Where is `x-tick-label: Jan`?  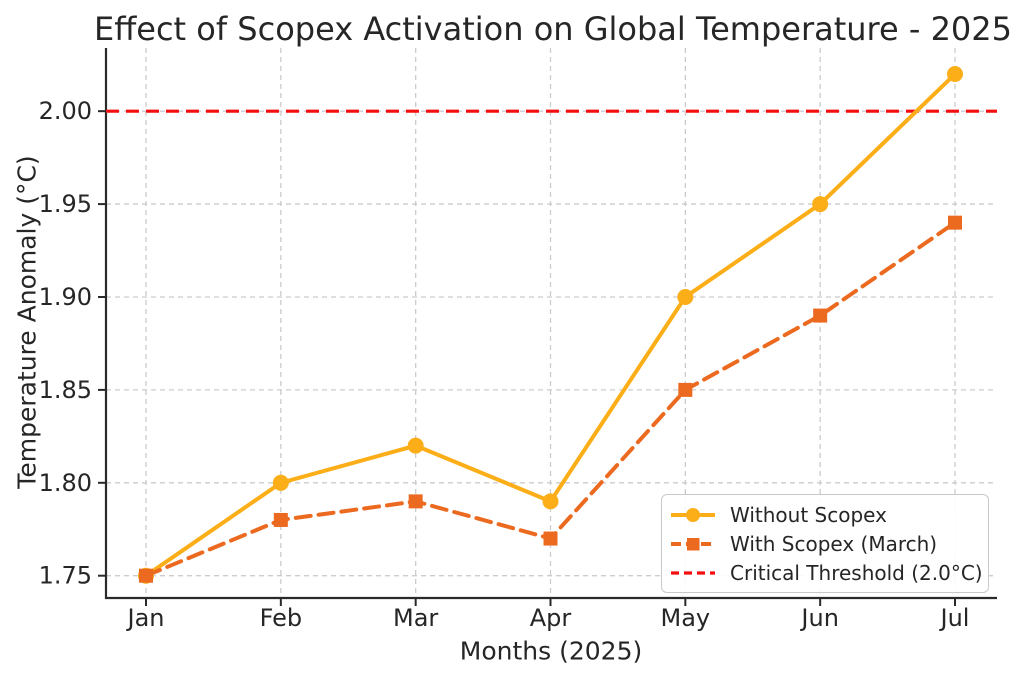
x-tick-label: Jan is located at coordinates (145, 618).